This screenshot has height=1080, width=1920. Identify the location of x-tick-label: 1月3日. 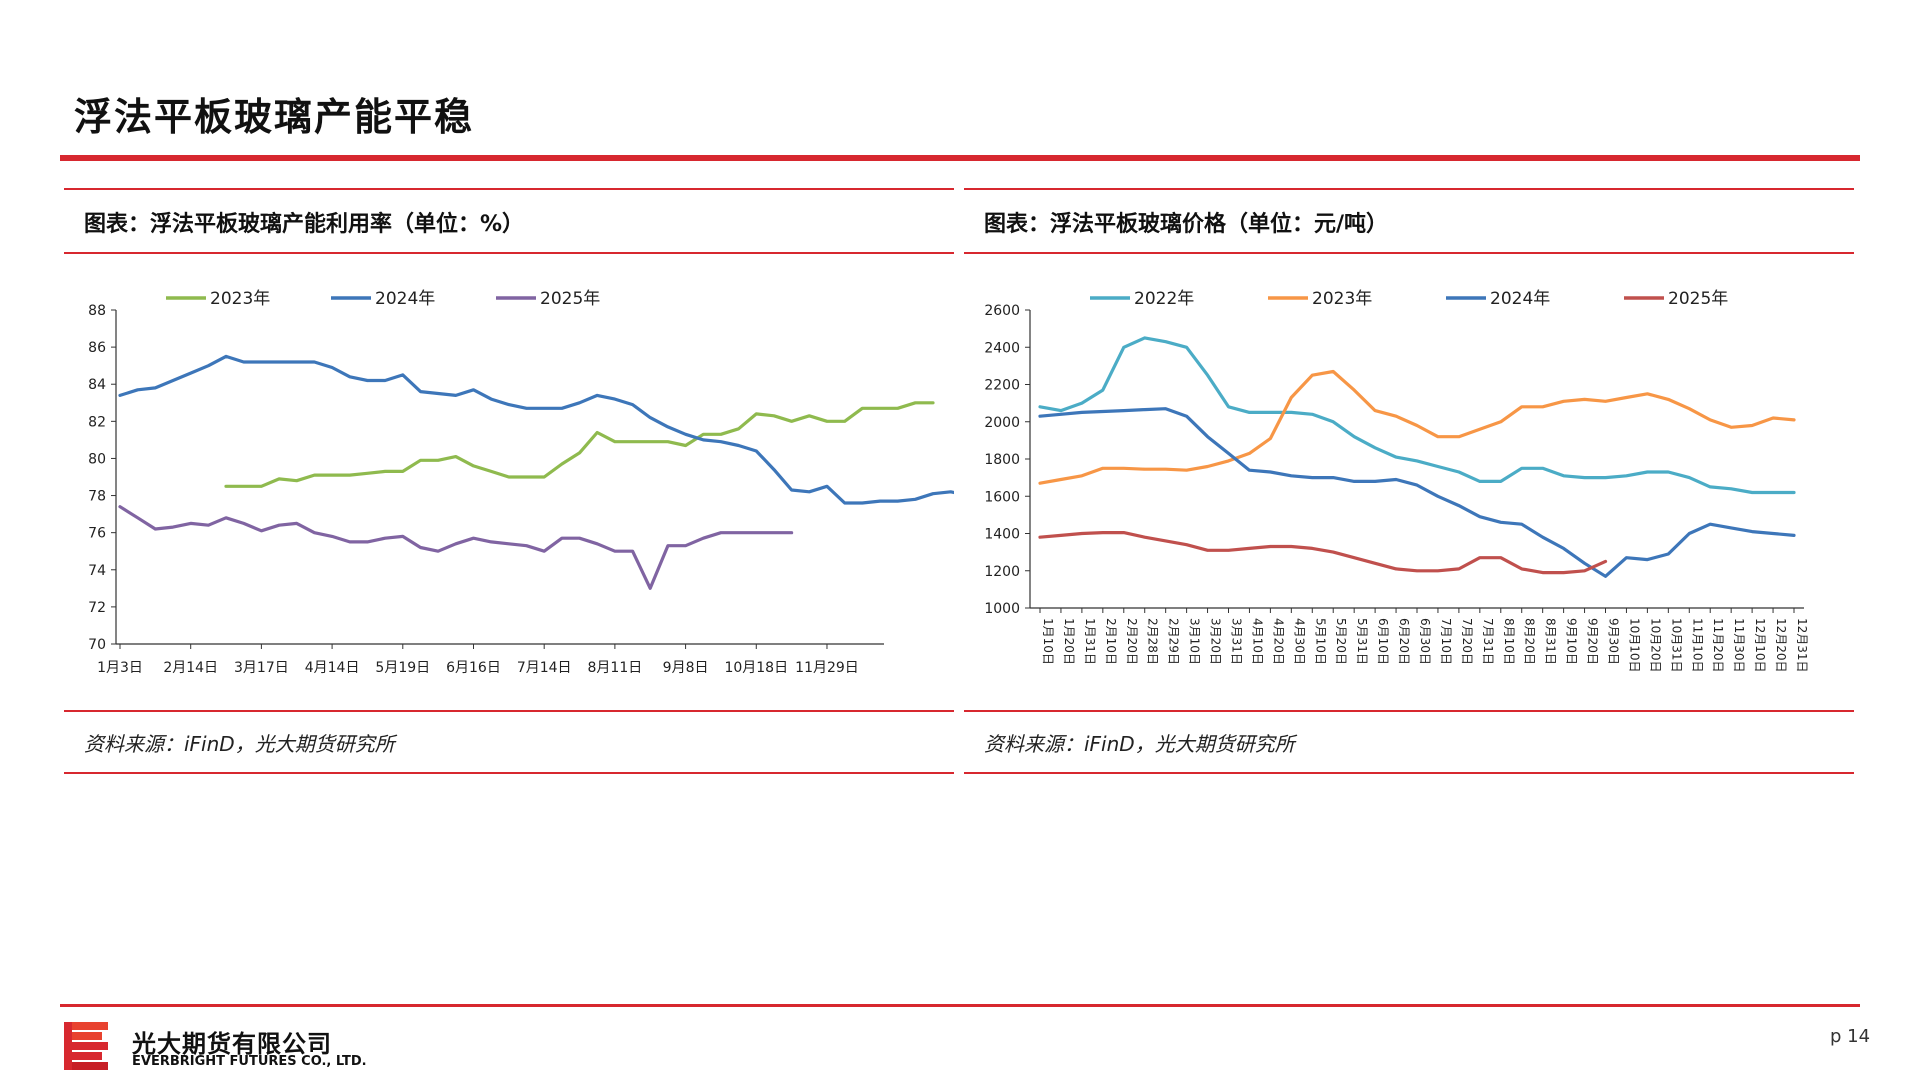
(120, 668).